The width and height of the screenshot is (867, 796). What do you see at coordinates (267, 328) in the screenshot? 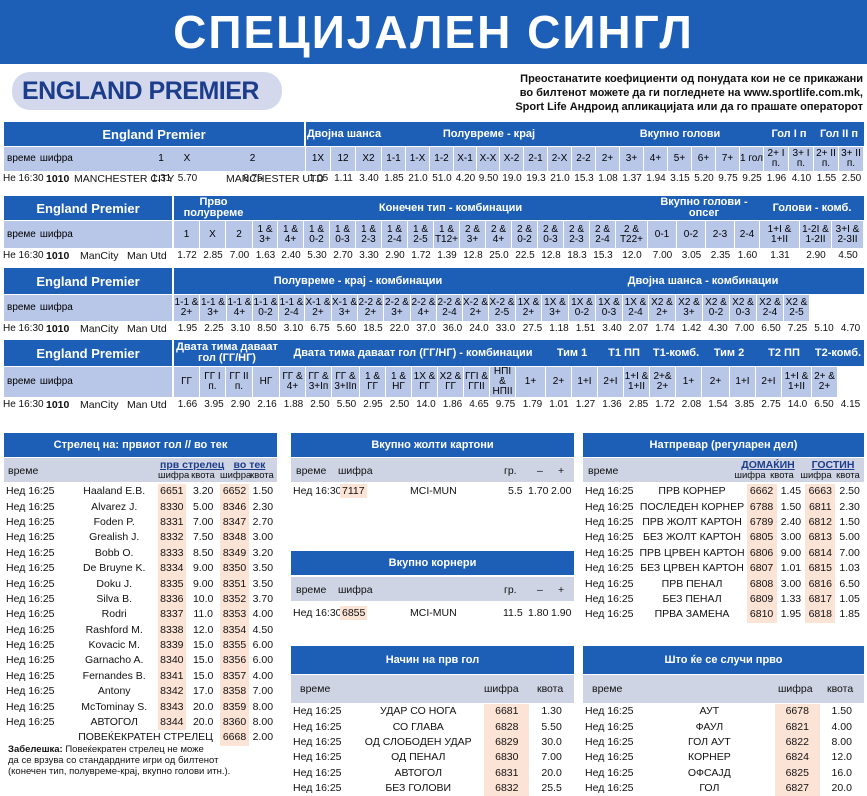
I see `odd-value: 8.50` at bounding box center [267, 328].